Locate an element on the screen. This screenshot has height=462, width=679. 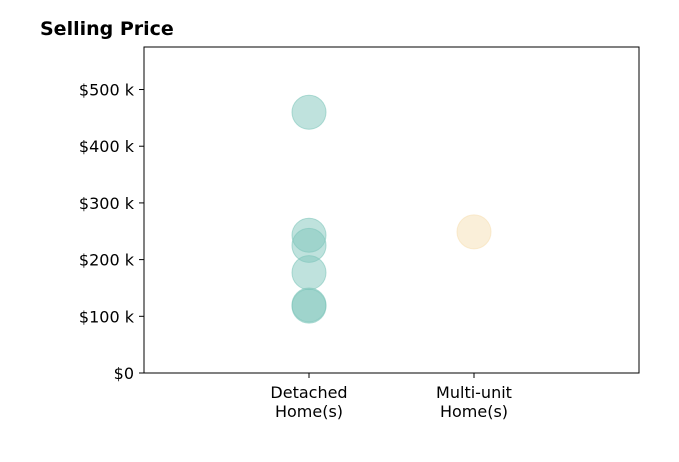
y-axis: $0 $100 k $200 k $300 k $400 k $500 k is located at coordinates (111, 232).